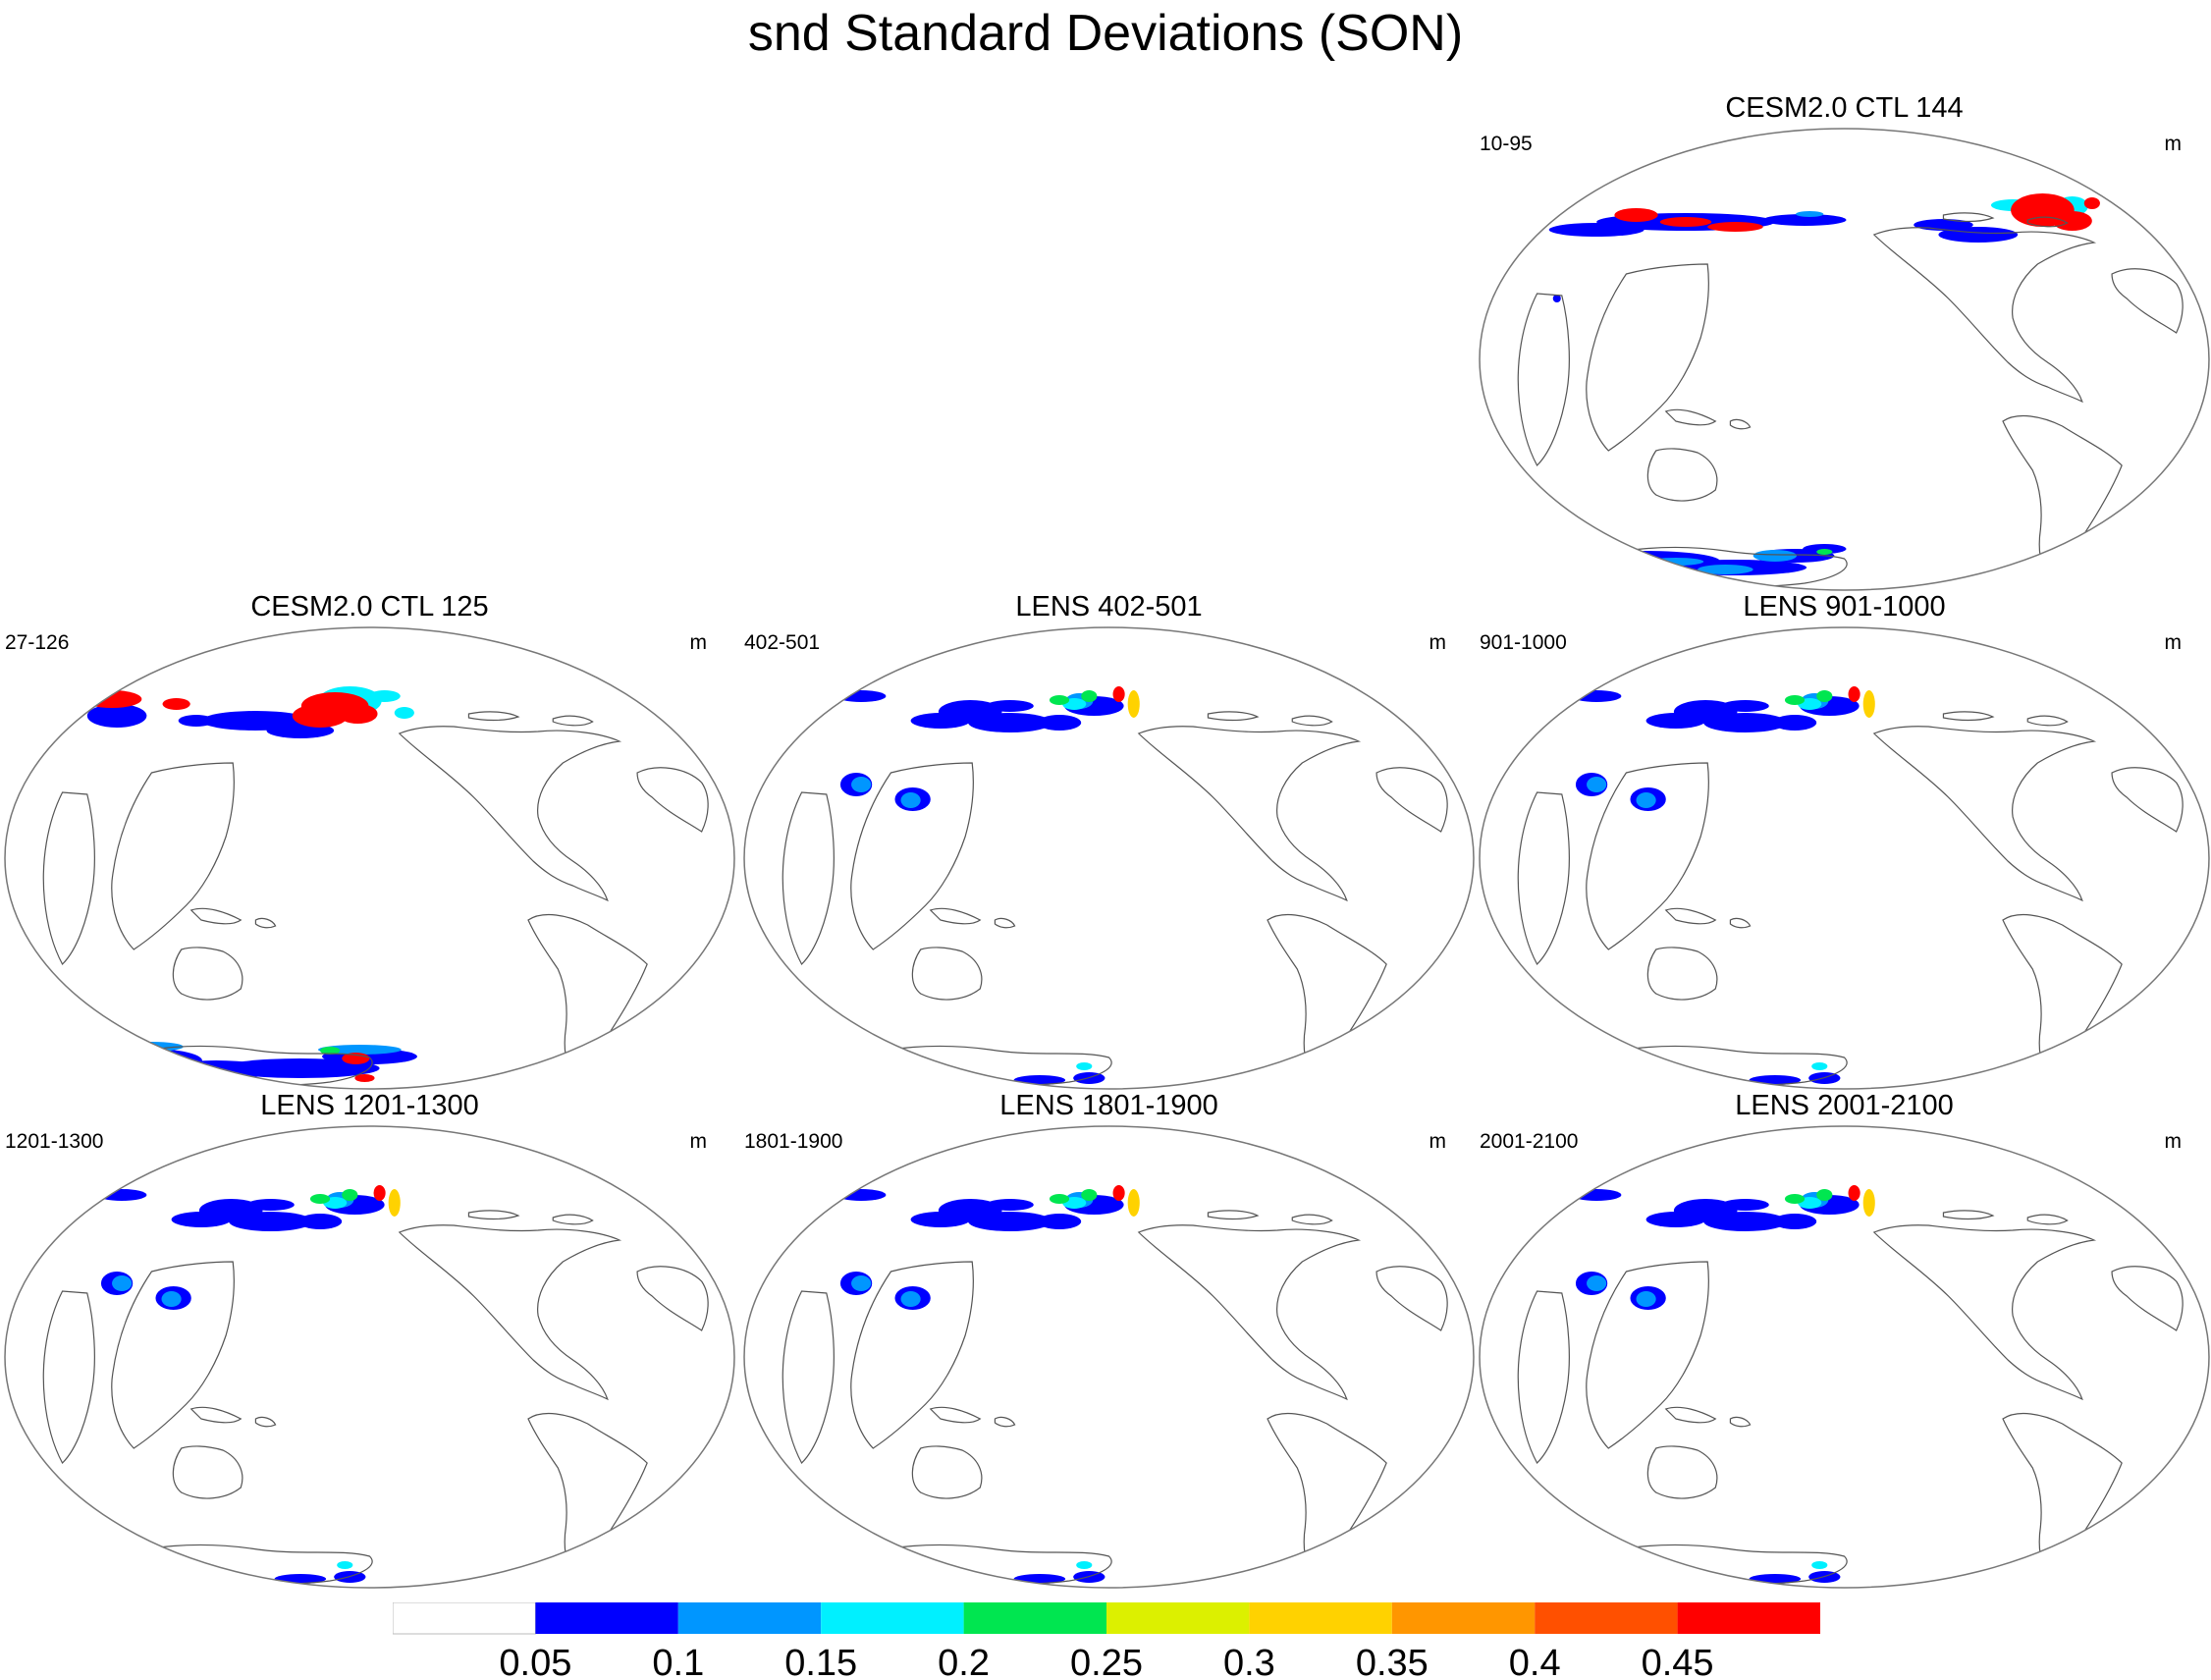 This screenshot has width=2211, height=1680. What do you see at coordinates (369, 840) in the screenshot?
I see `map-panel: CESM2.0 CTL 125 27-126 m` at bounding box center [369, 840].